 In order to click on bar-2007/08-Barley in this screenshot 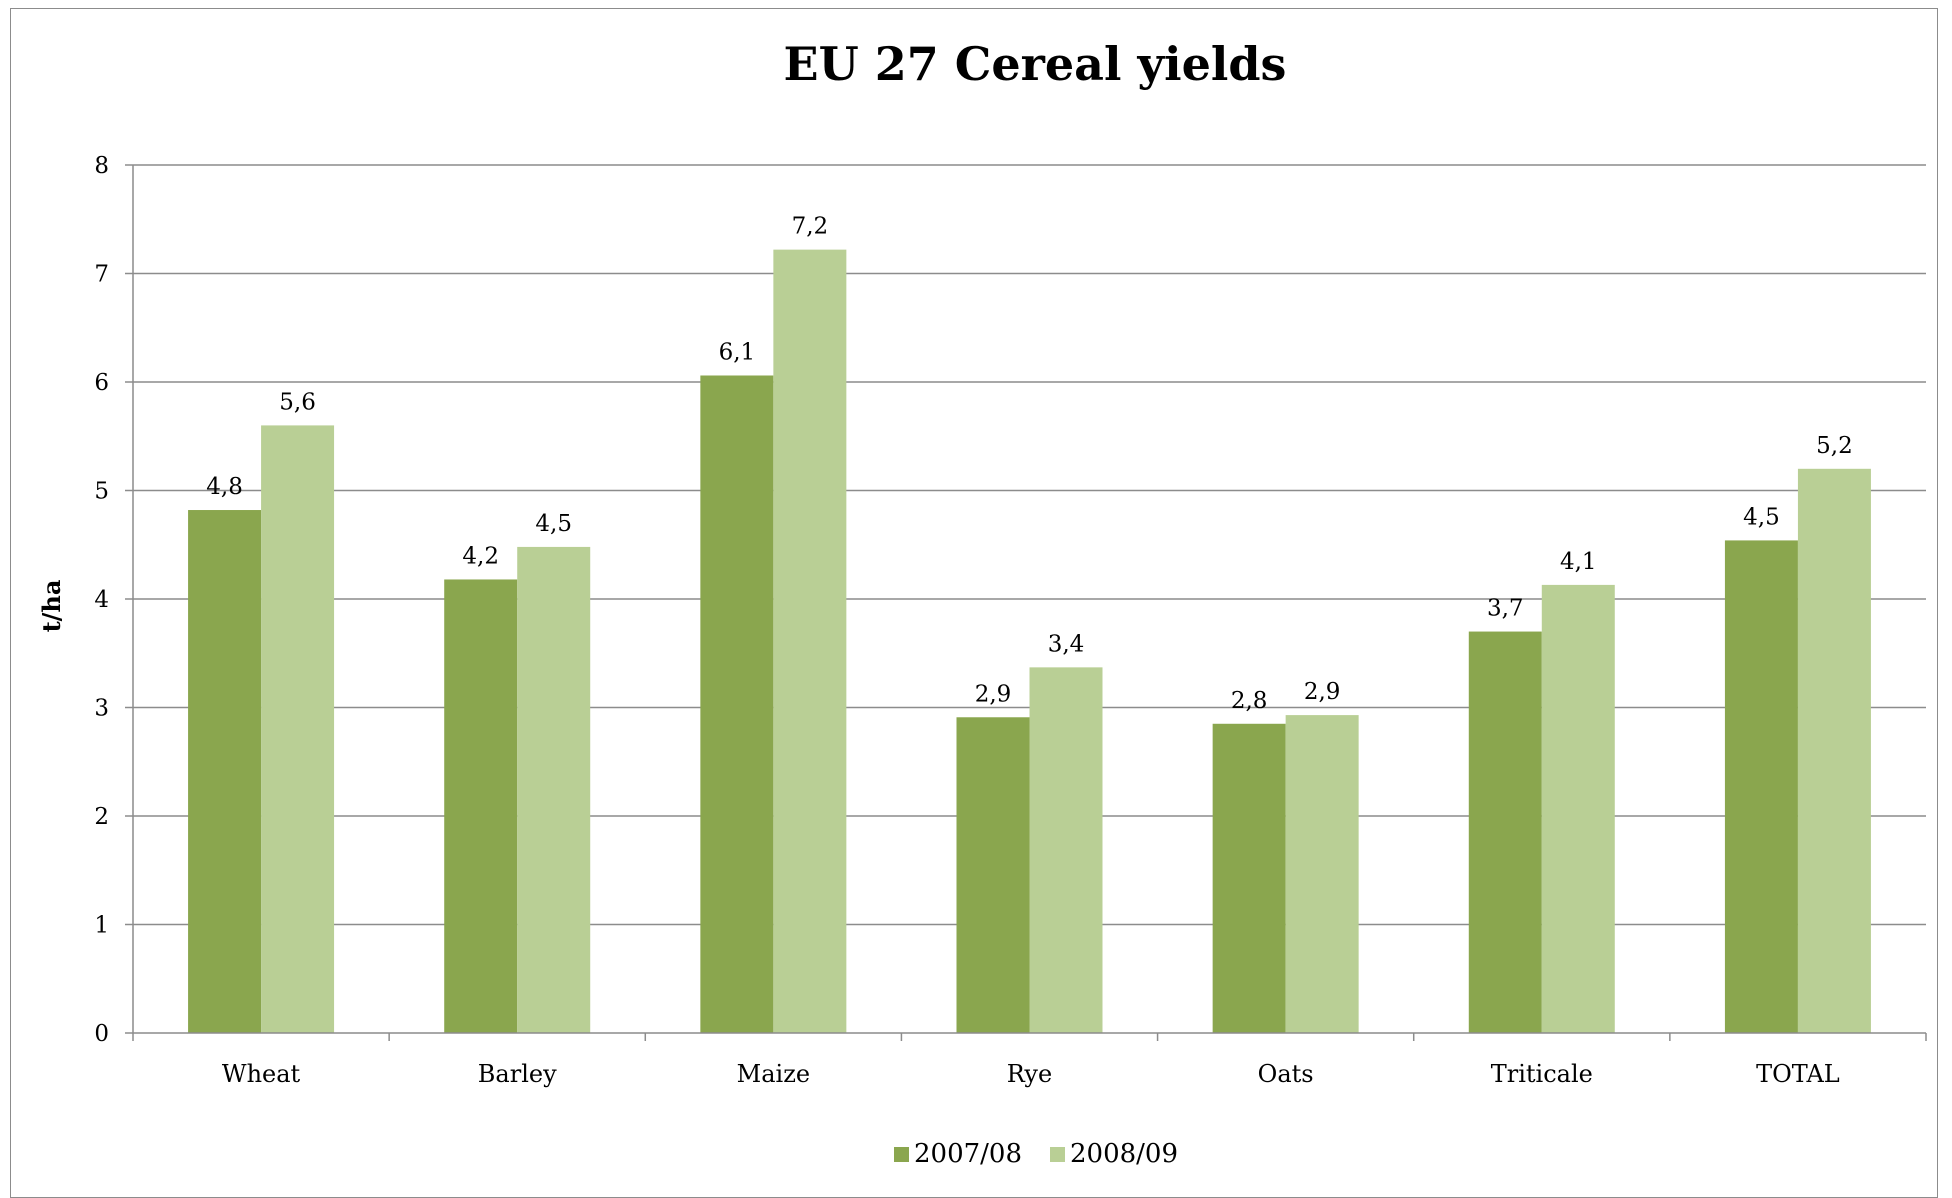, I will do `click(481, 806)`.